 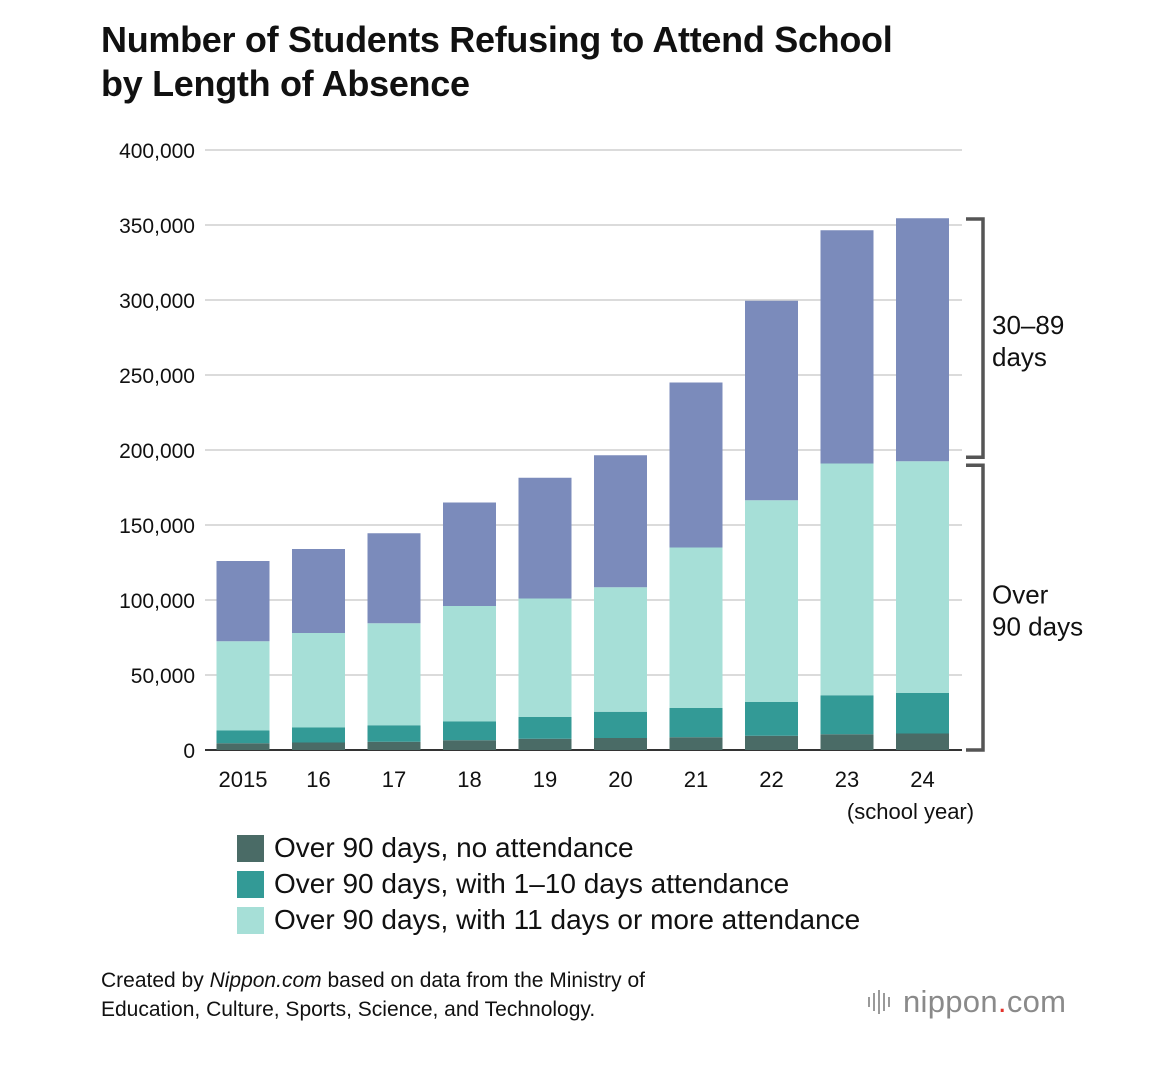 I want to click on x-tick-label: 21, so click(x=696, y=779).